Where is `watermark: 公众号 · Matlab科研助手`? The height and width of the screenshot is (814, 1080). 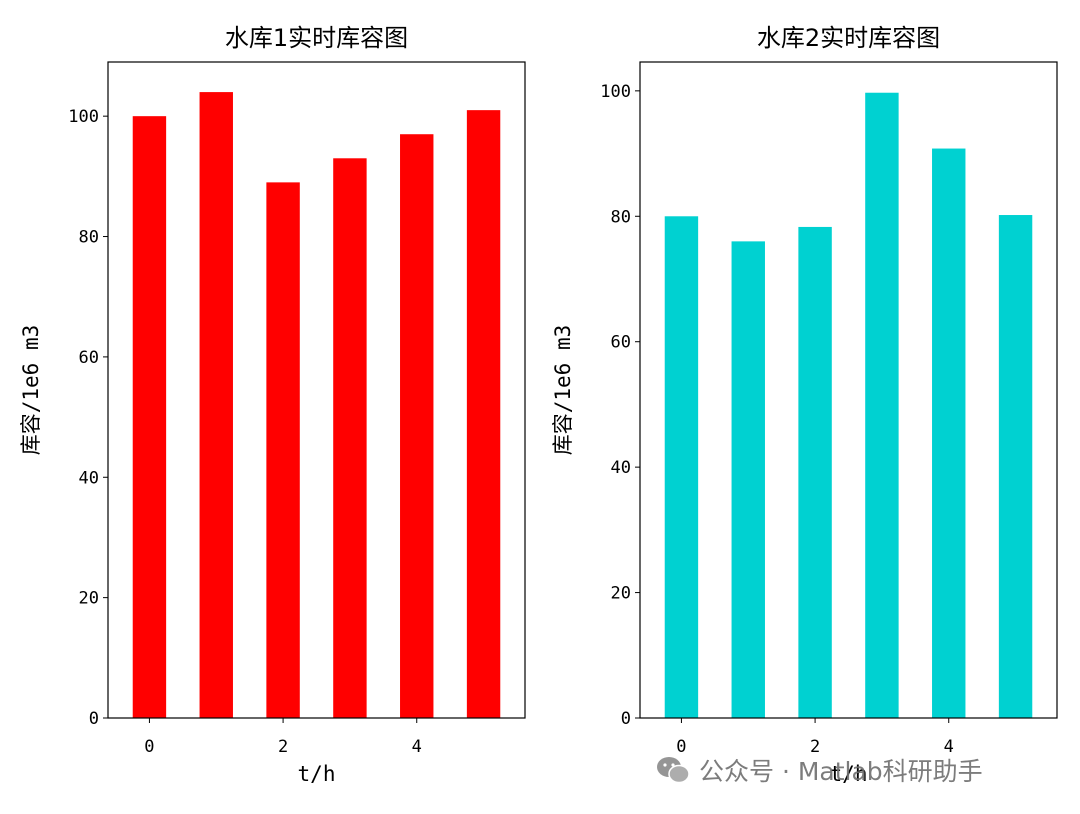
watermark: 公众号 · Matlab科研助手 is located at coordinates (819, 770).